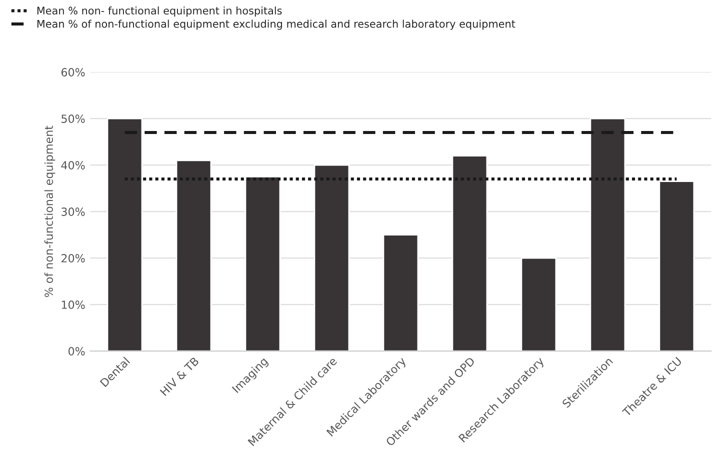 This screenshot has width=722, height=465. Describe the element at coordinates (73, 304) in the screenshot. I see `y-tick-label: 10%` at that location.